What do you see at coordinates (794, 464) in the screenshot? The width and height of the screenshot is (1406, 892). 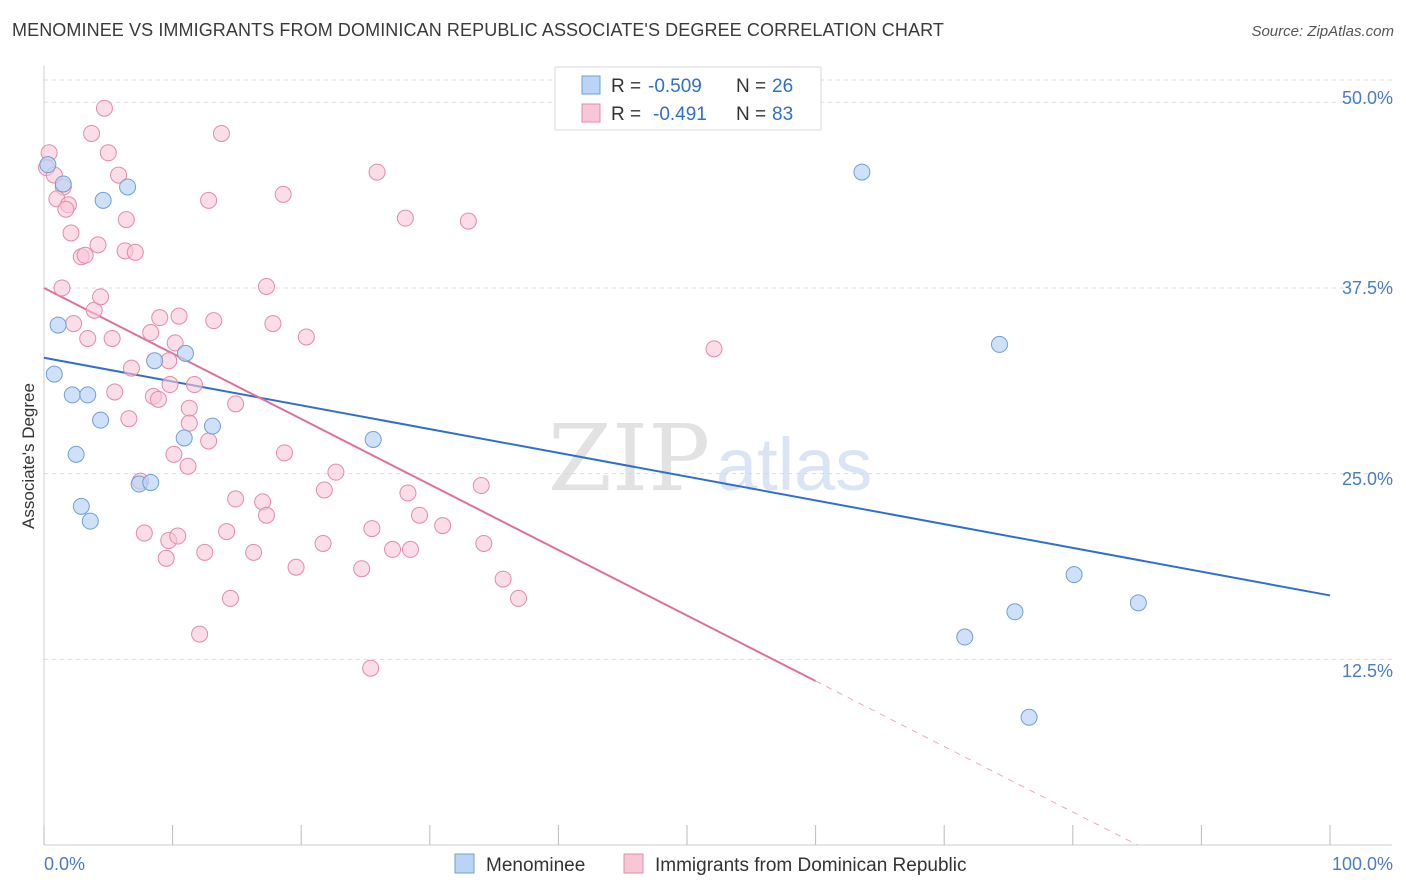 I see `watermark-atlas: atlas` at bounding box center [794, 464].